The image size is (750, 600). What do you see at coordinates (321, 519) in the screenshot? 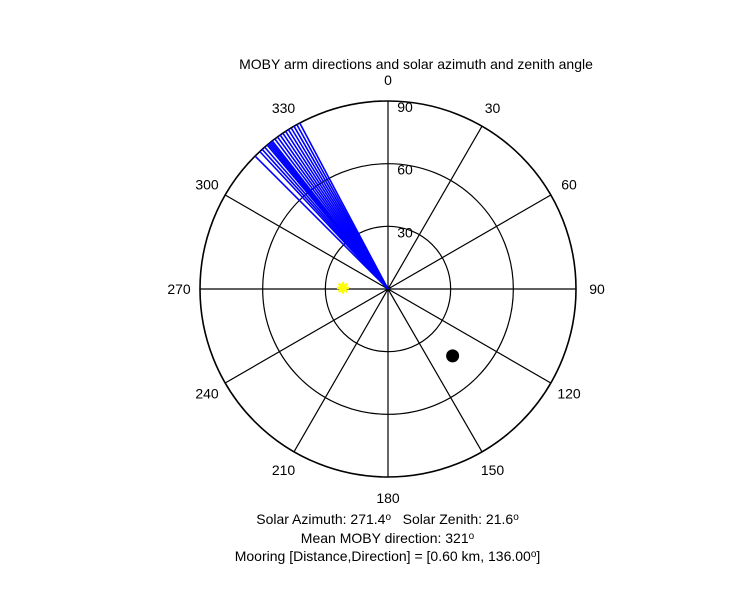
I see `solar-azimuth-text: Solar Azimuth: 271.4` at bounding box center [321, 519].